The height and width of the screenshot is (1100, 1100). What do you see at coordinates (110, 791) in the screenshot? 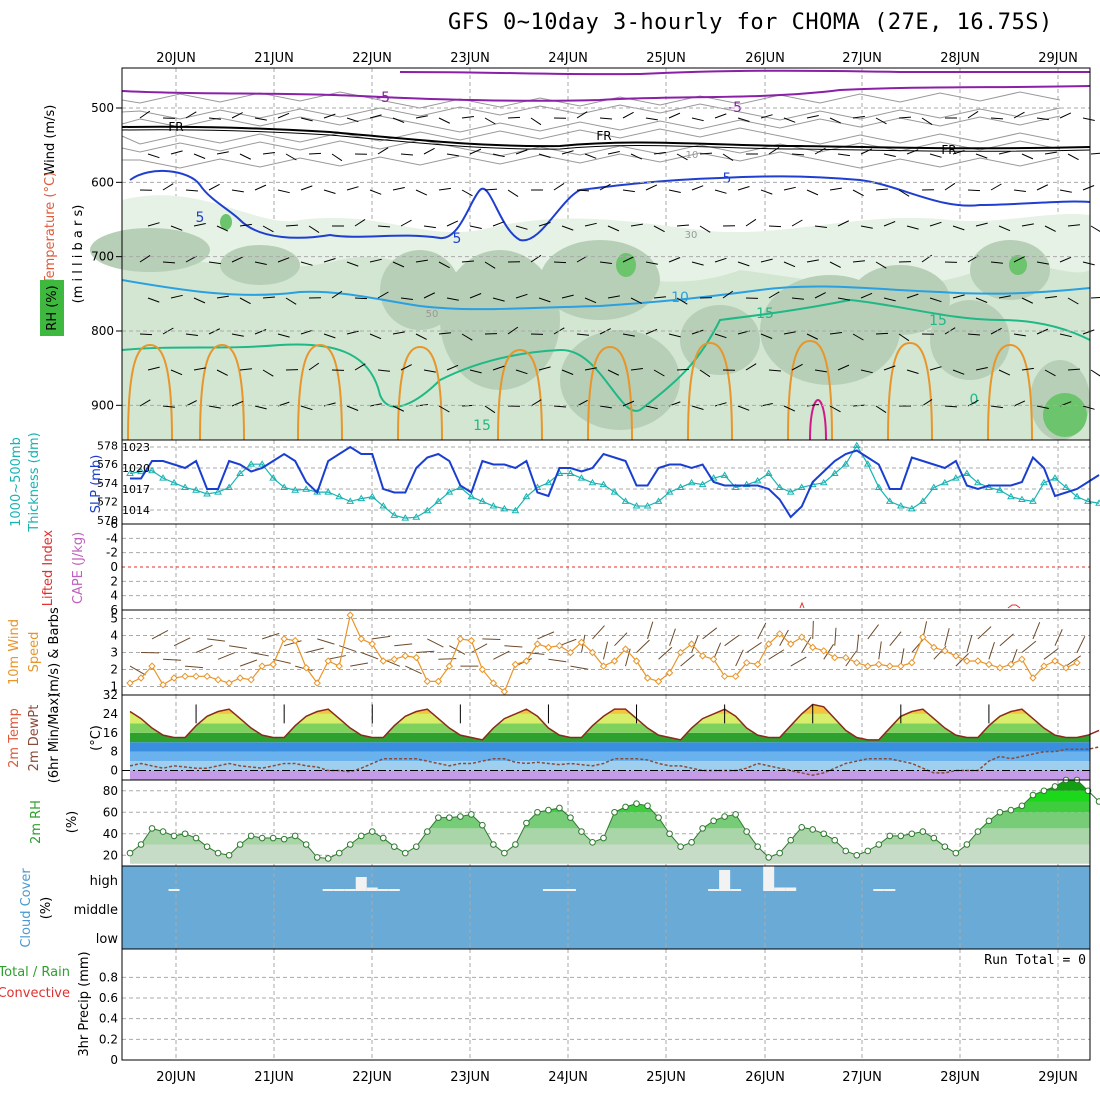
I see `rh-tick: 80` at bounding box center [110, 791].